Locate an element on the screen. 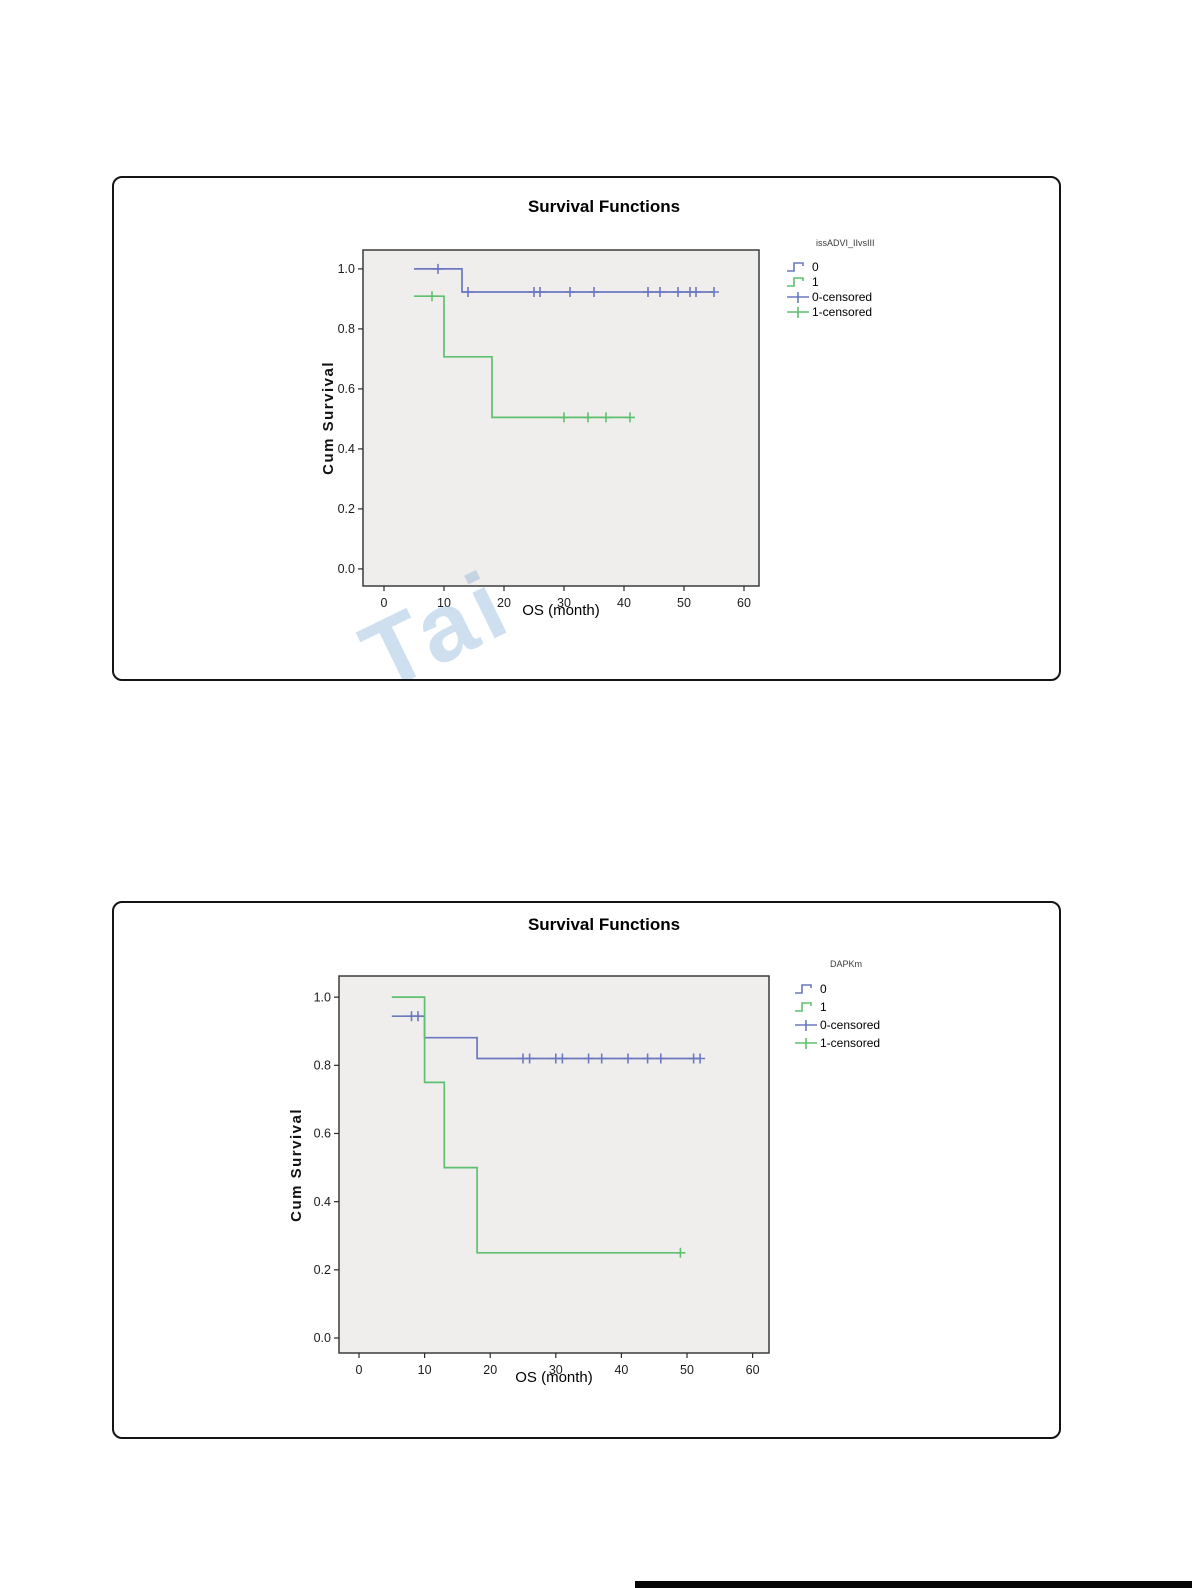 This screenshot has width=1192, height=1588. survival-plot-2: 0 10 20 30 40 50 60 0.0 0.2 0.4 0.6 0.8 1.0 is located at coordinates (542, 1176).